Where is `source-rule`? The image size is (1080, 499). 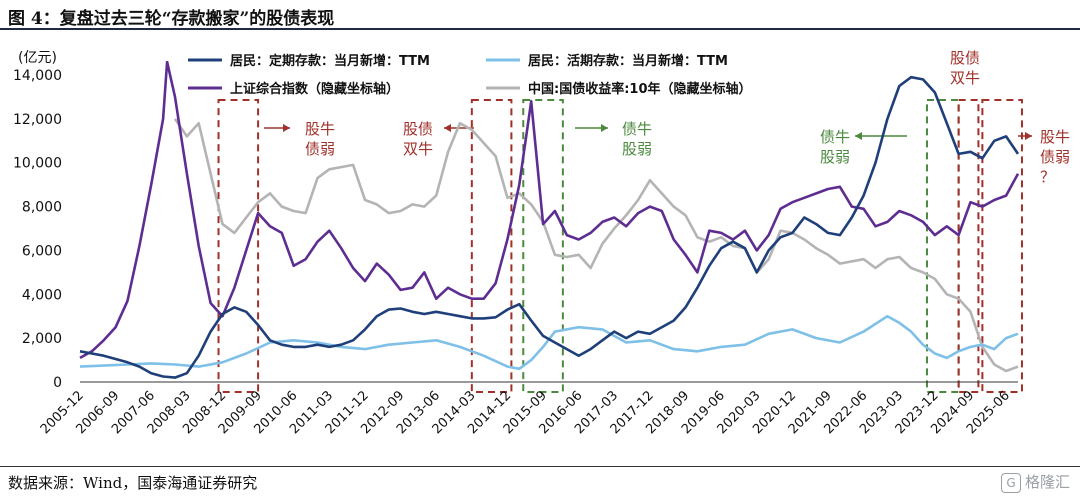
source-rule is located at coordinates (540, 466).